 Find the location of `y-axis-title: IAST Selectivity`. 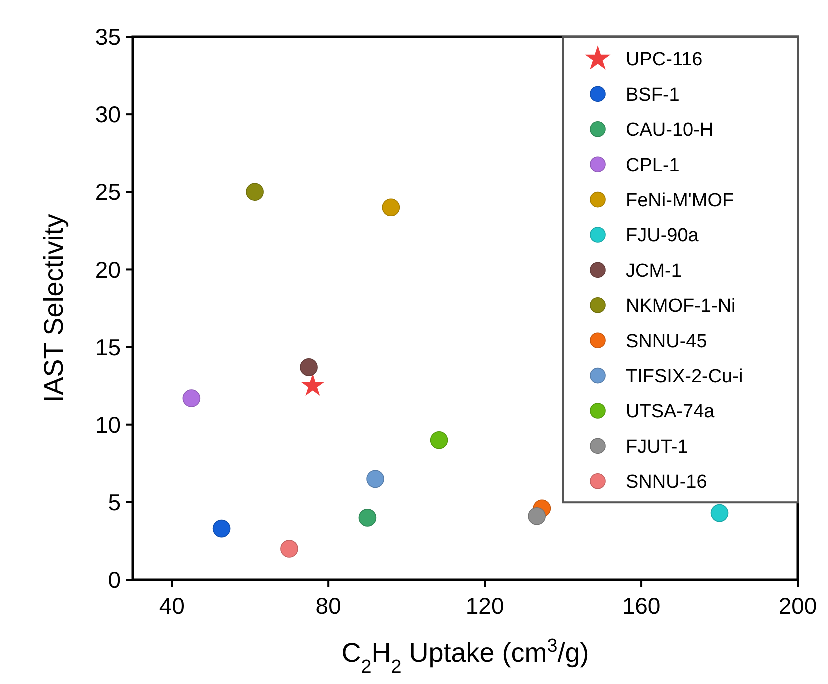

y-axis-title: IAST Selectivity is located at coordinates (54, 308).